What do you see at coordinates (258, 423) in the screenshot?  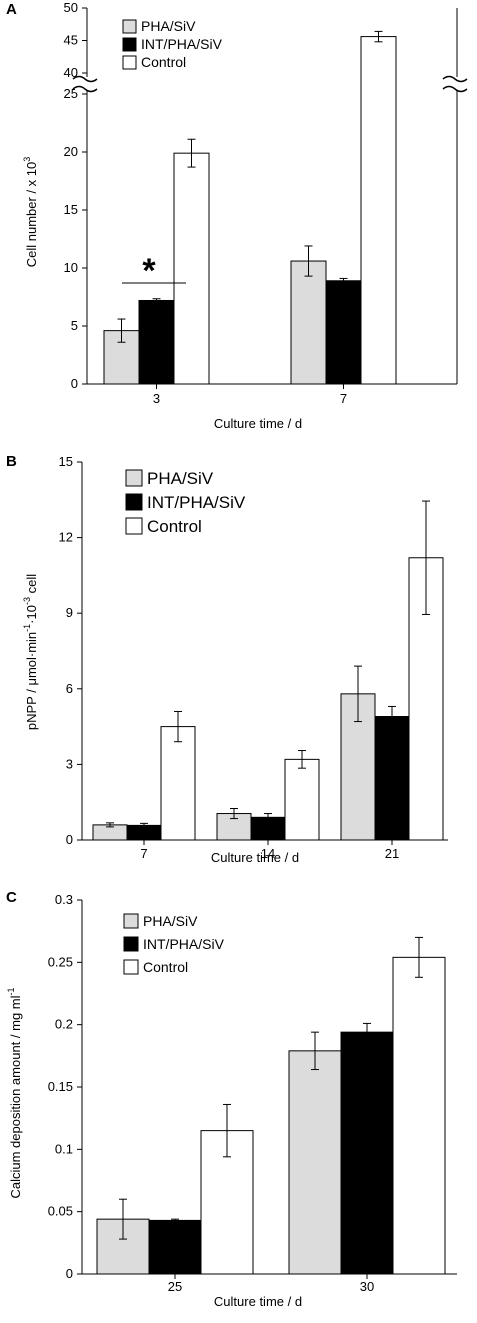 I see `panel-a-x-axis-title: Culture time / d` at bounding box center [258, 423].